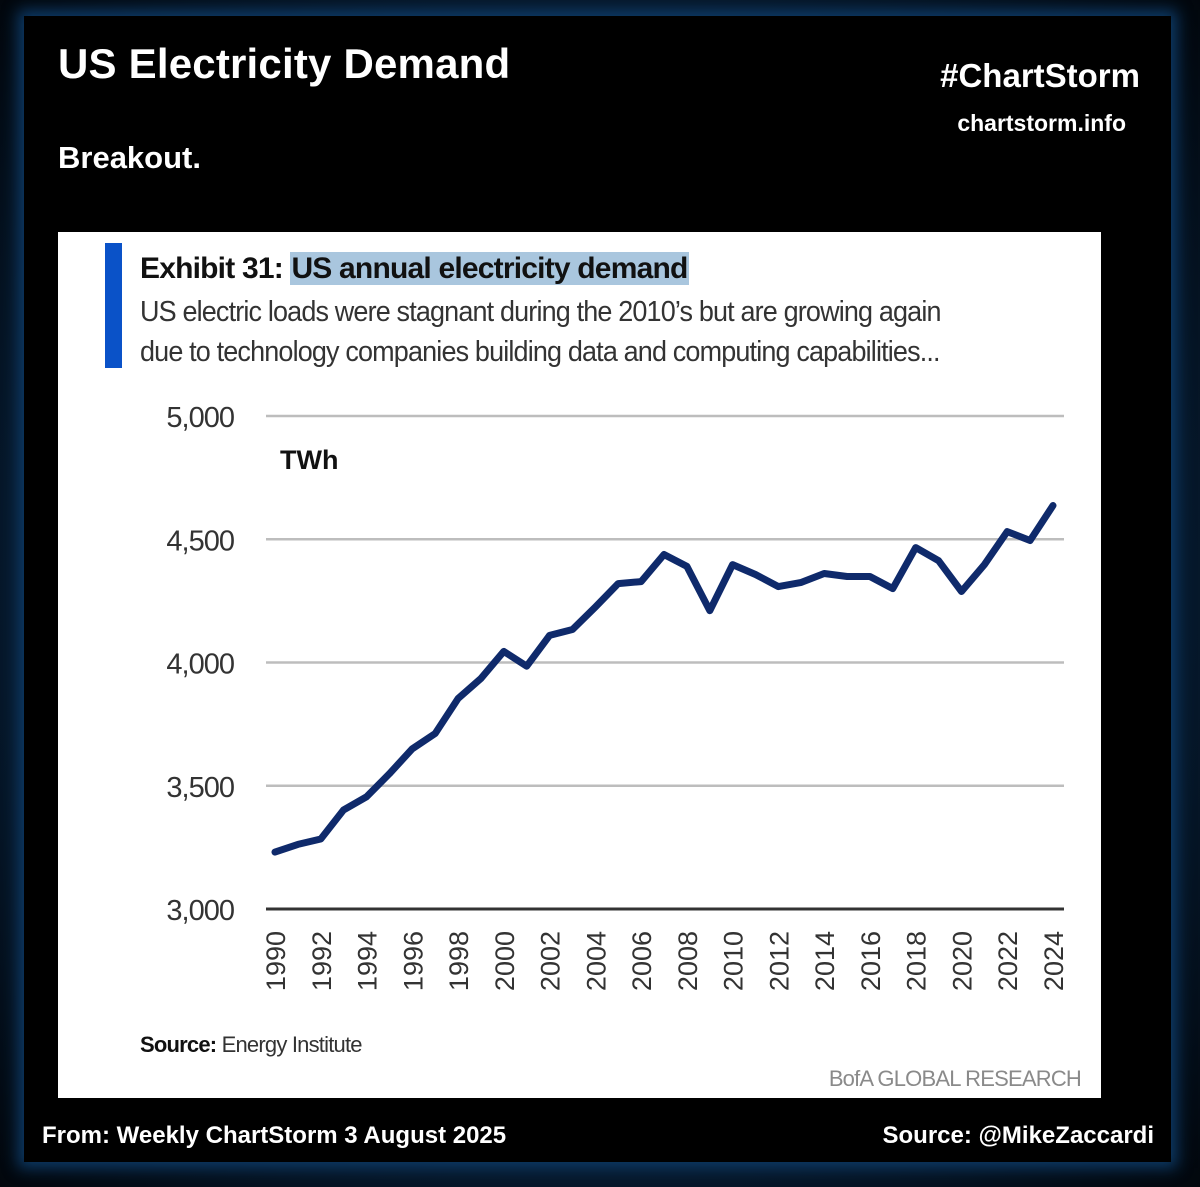 This screenshot has width=1200, height=1187. I want to click on y-tick-label: 4,500, so click(200, 541).